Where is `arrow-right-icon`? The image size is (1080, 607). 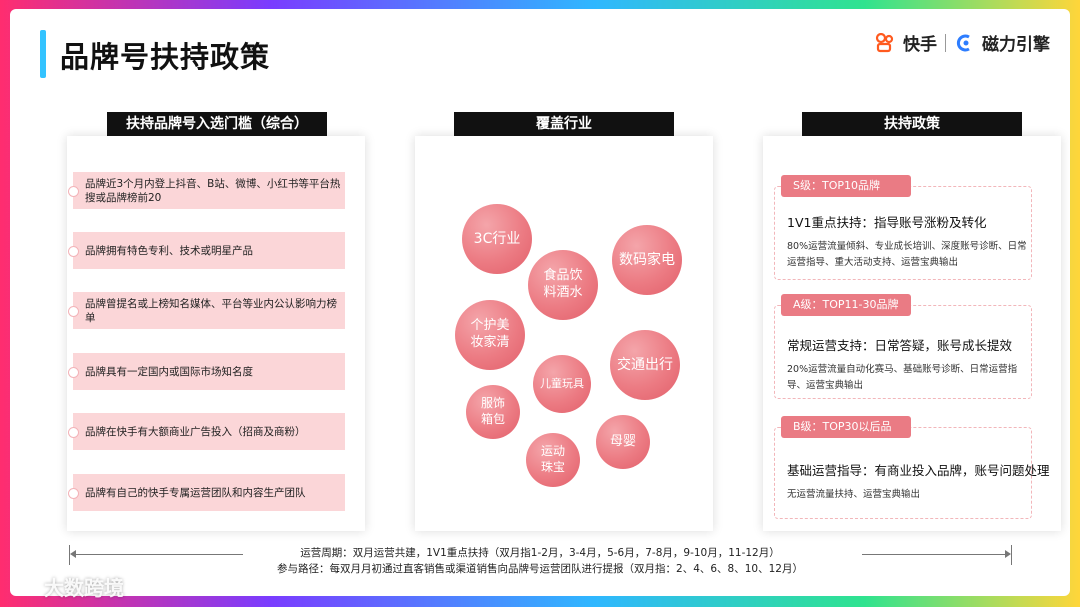 arrow-right-icon is located at coordinates (1008, 554).